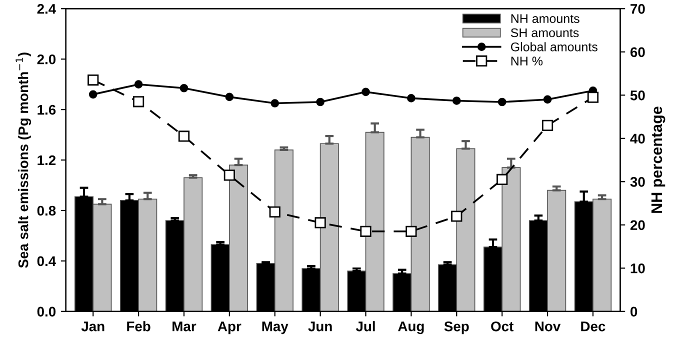  What do you see at coordinates (637, 9) in the screenshot?
I see `y2-tick-label: 70` at bounding box center [637, 9].